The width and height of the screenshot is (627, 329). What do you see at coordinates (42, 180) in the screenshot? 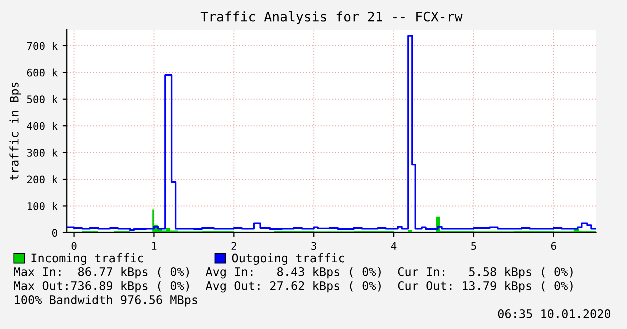
I see `y-tick-label: 200 k` at bounding box center [42, 180].